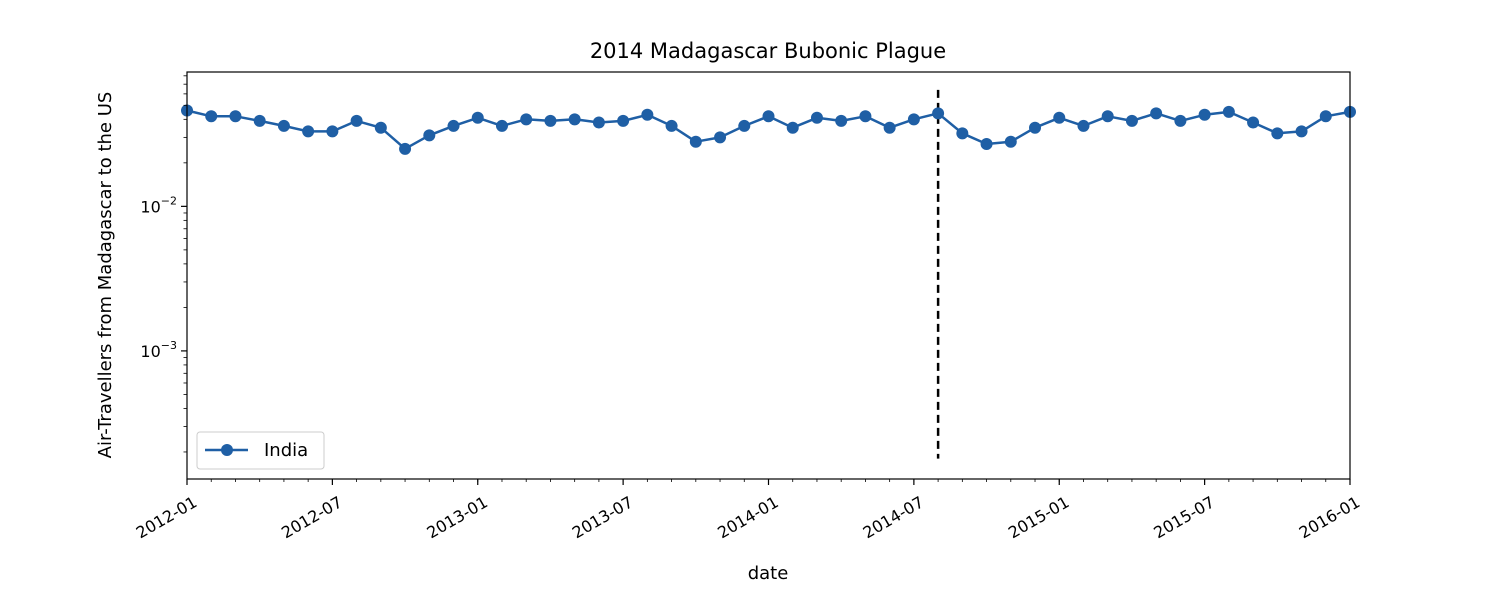 The width and height of the screenshot is (1500, 600). I want to click on chart-title: 2014 Madagascar Bubonic Plague, so click(768, 51).